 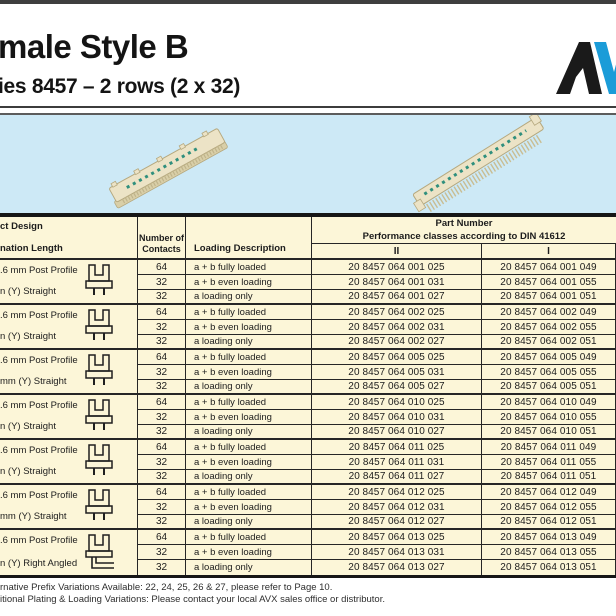 What do you see at coordinates (549, 387) in the screenshot?
I see `part-number-class-i-cell: 20 8457 064 005 051` at bounding box center [549, 387].